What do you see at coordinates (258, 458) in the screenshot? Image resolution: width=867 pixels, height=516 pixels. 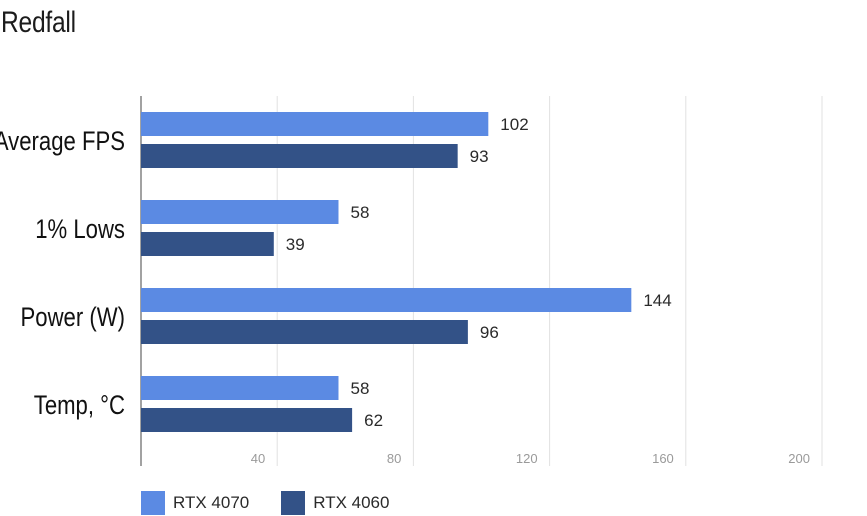 I see `x-tick-label: 40` at bounding box center [258, 458].